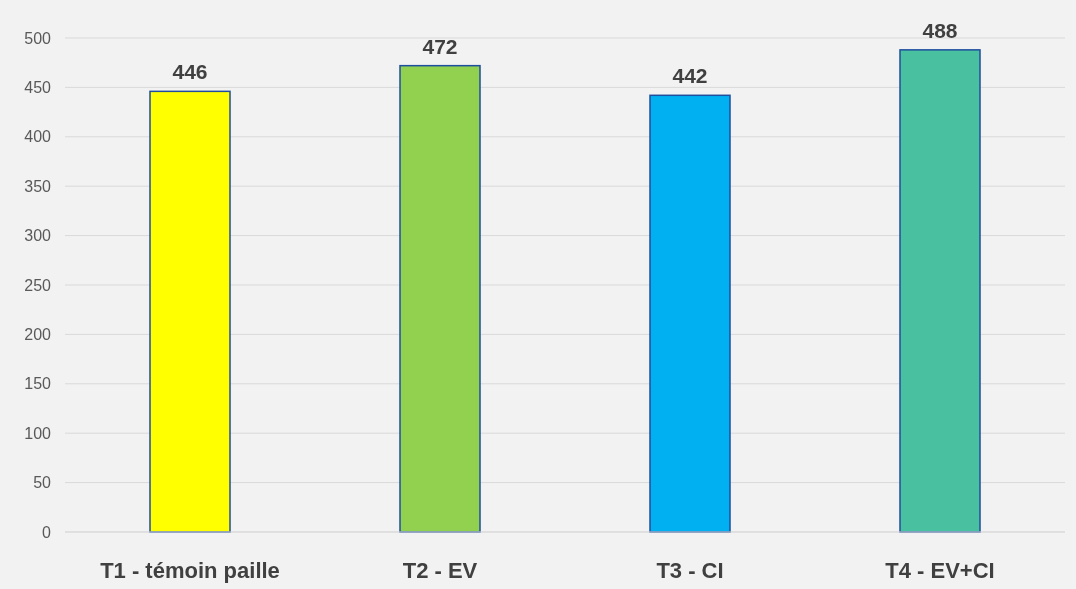  I want to click on y-tick-label: 300, so click(38, 236).